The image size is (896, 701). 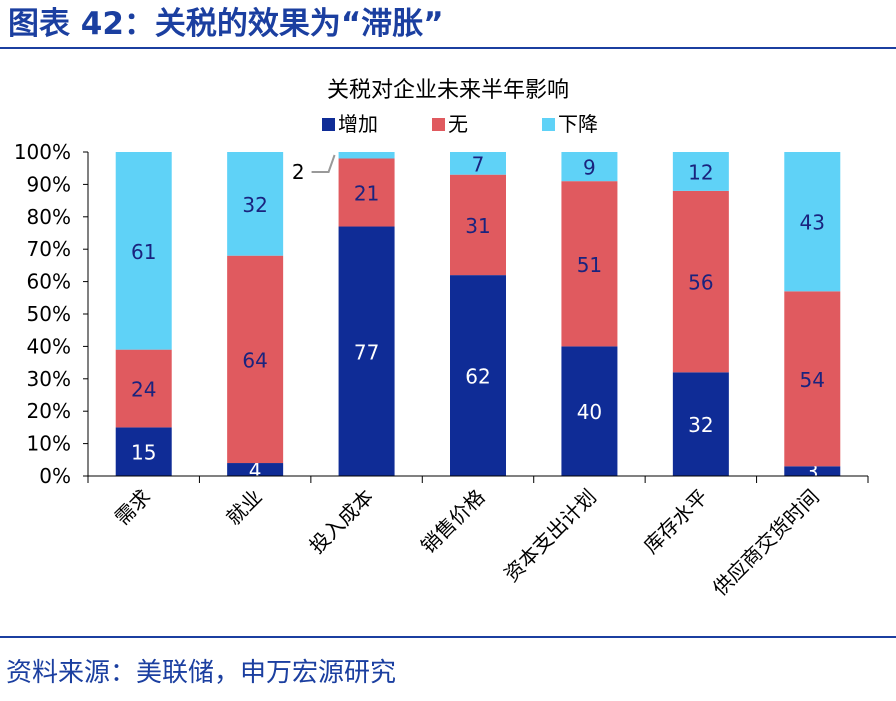 What do you see at coordinates (766, 543) in the screenshot?
I see `x-category-label: 供应商交货时间` at bounding box center [766, 543].